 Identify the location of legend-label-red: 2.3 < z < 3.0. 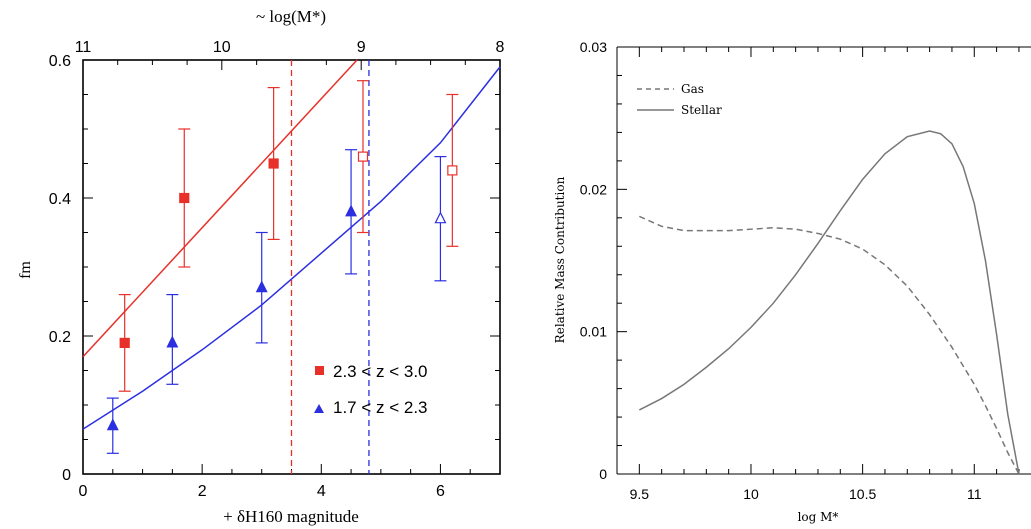
(380, 371).